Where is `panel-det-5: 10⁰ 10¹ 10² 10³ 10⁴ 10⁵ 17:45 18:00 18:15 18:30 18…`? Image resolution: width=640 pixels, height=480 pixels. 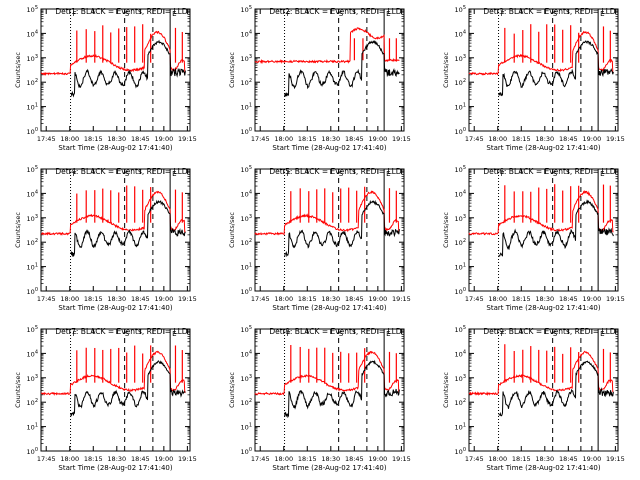
panel-det-5: 10⁰ 10¹ 10² 10³ 10⁴ 10⁵ 17:45 18:00 18:15 18:30 18… is located at coordinates (319, 238).